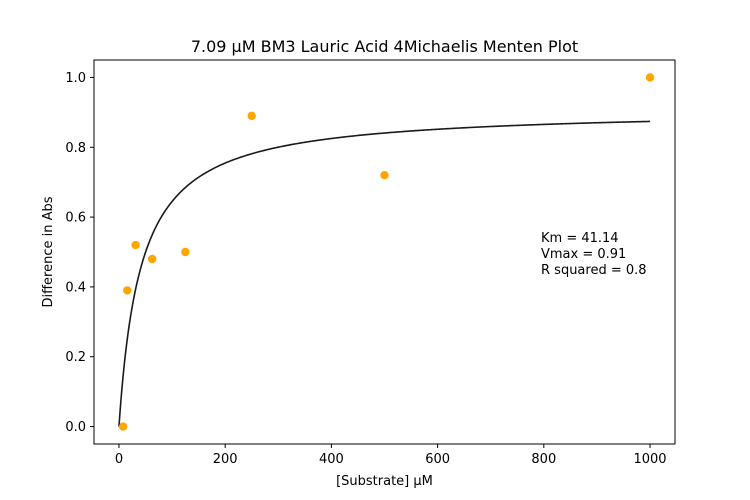 The image size is (750, 500). What do you see at coordinates (48, 251) in the screenshot?
I see `y-axis-label: Difference in Abs` at bounding box center [48, 251].